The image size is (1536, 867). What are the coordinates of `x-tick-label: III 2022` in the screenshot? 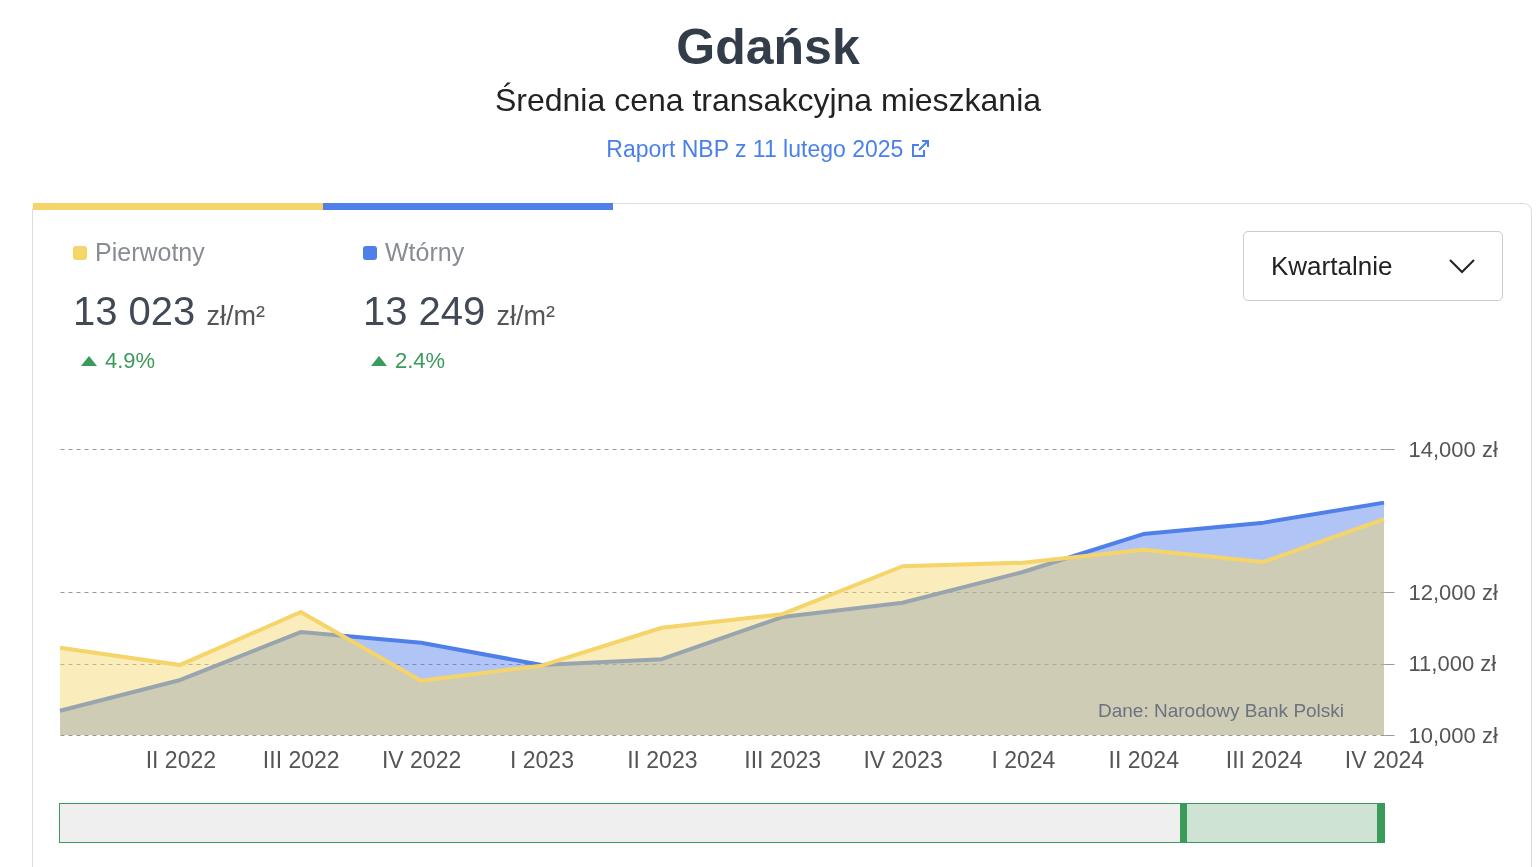 It's located at (301, 759).